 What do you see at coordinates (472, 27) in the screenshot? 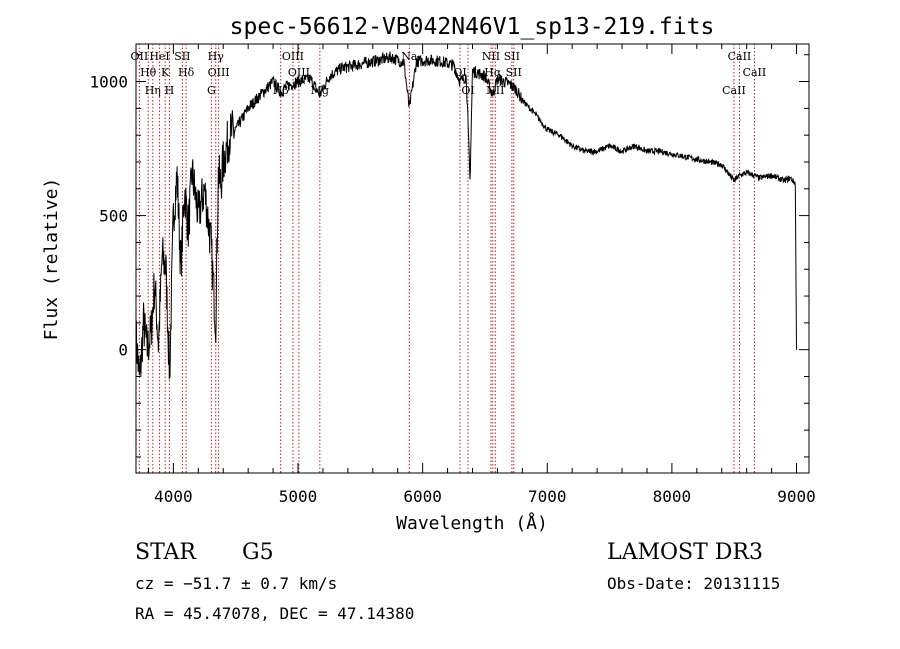
I see `chart-title: spec-56612-VB042N46V1_sp13-219.fits` at bounding box center [472, 27].